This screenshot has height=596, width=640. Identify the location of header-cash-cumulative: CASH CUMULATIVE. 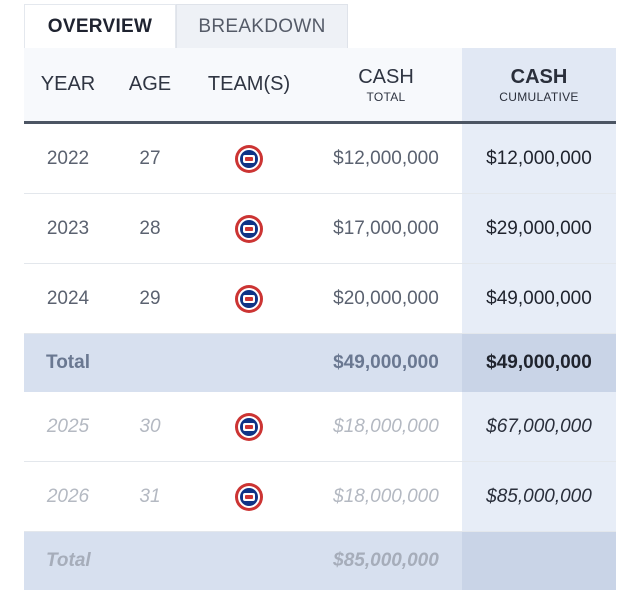
(539, 84).